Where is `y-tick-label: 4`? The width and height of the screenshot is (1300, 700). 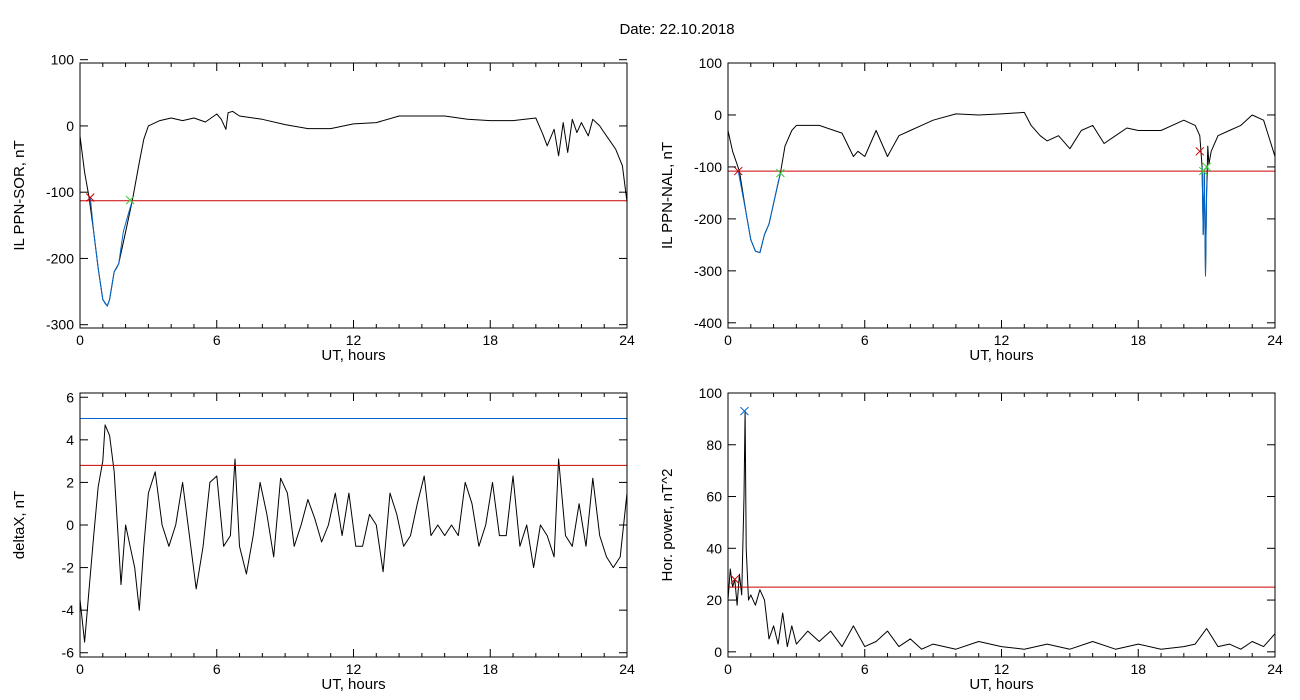 y-tick-label: 4 is located at coordinates (70, 440).